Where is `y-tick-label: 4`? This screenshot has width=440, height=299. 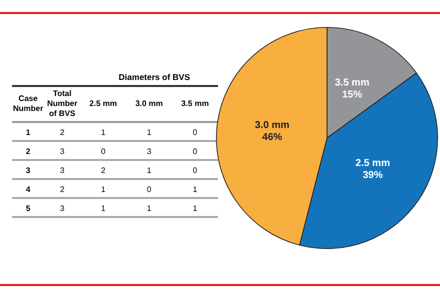
y-tick-label: 4 is located at coordinates (28, 190).